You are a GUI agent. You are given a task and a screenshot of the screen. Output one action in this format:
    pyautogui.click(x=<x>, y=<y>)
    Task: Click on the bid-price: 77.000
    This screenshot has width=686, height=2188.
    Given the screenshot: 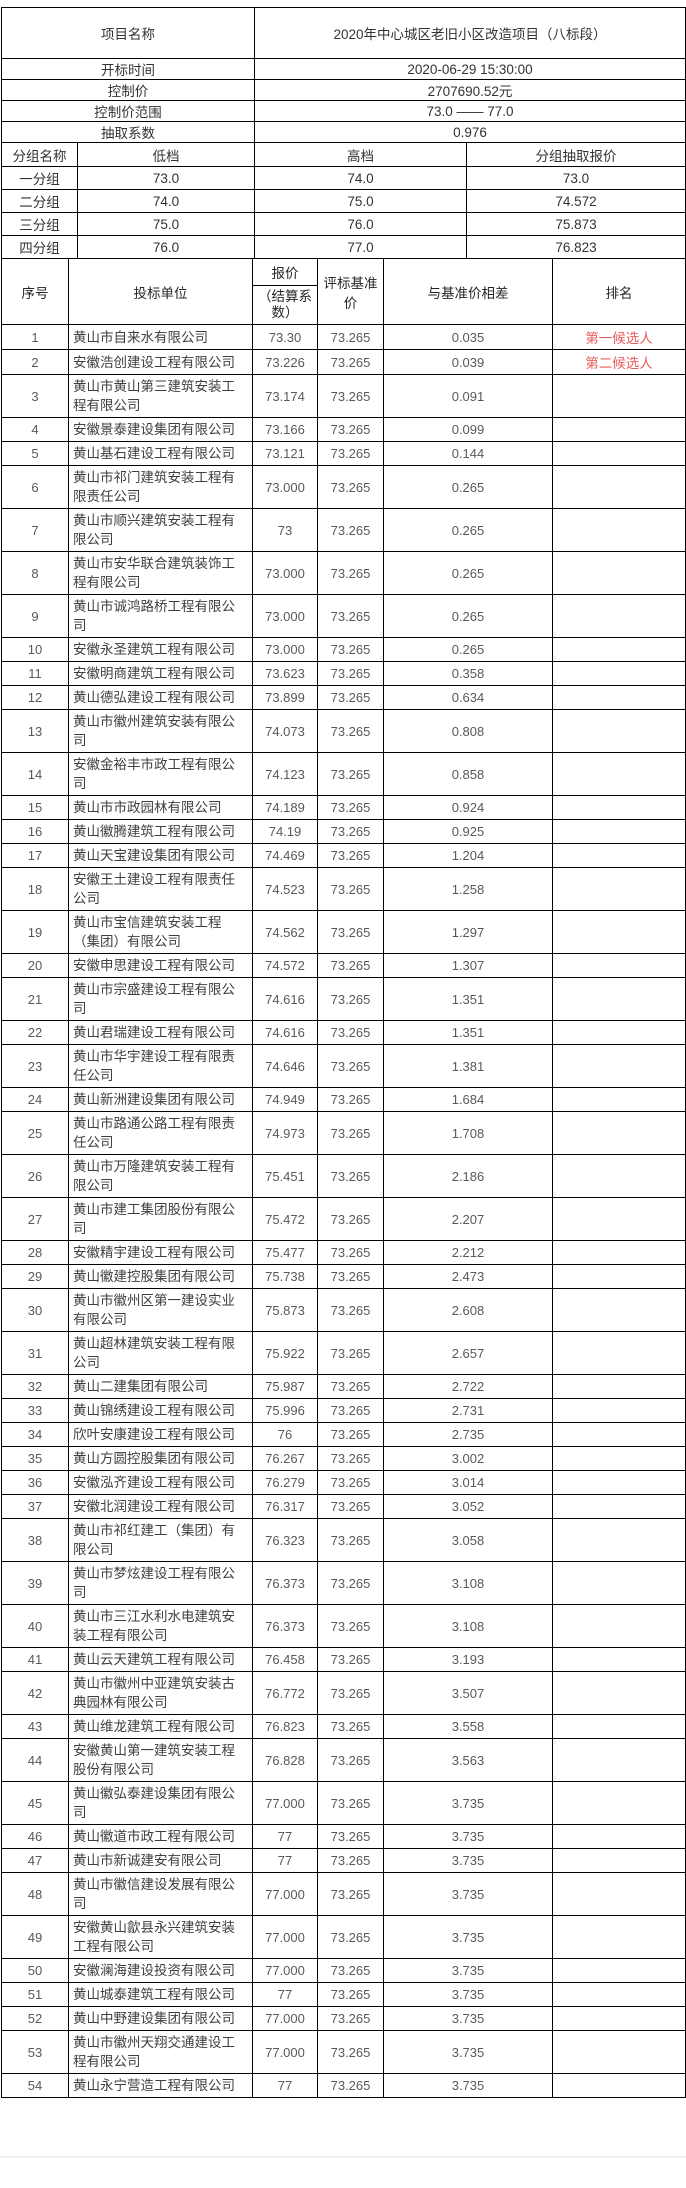 What is the action you would take?
    pyautogui.click(x=285, y=1803)
    